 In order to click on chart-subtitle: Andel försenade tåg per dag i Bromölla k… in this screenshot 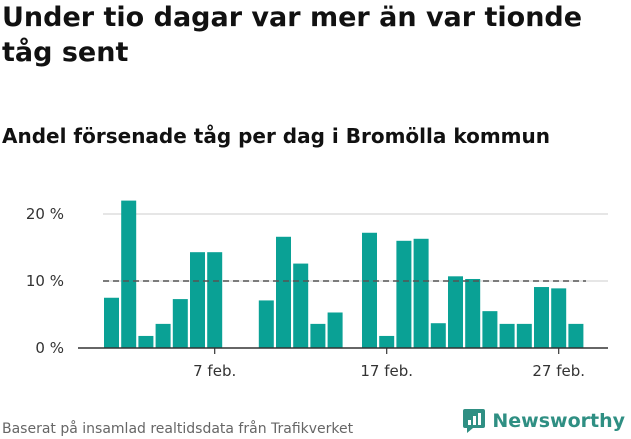, I will do `click(276, 136)`.